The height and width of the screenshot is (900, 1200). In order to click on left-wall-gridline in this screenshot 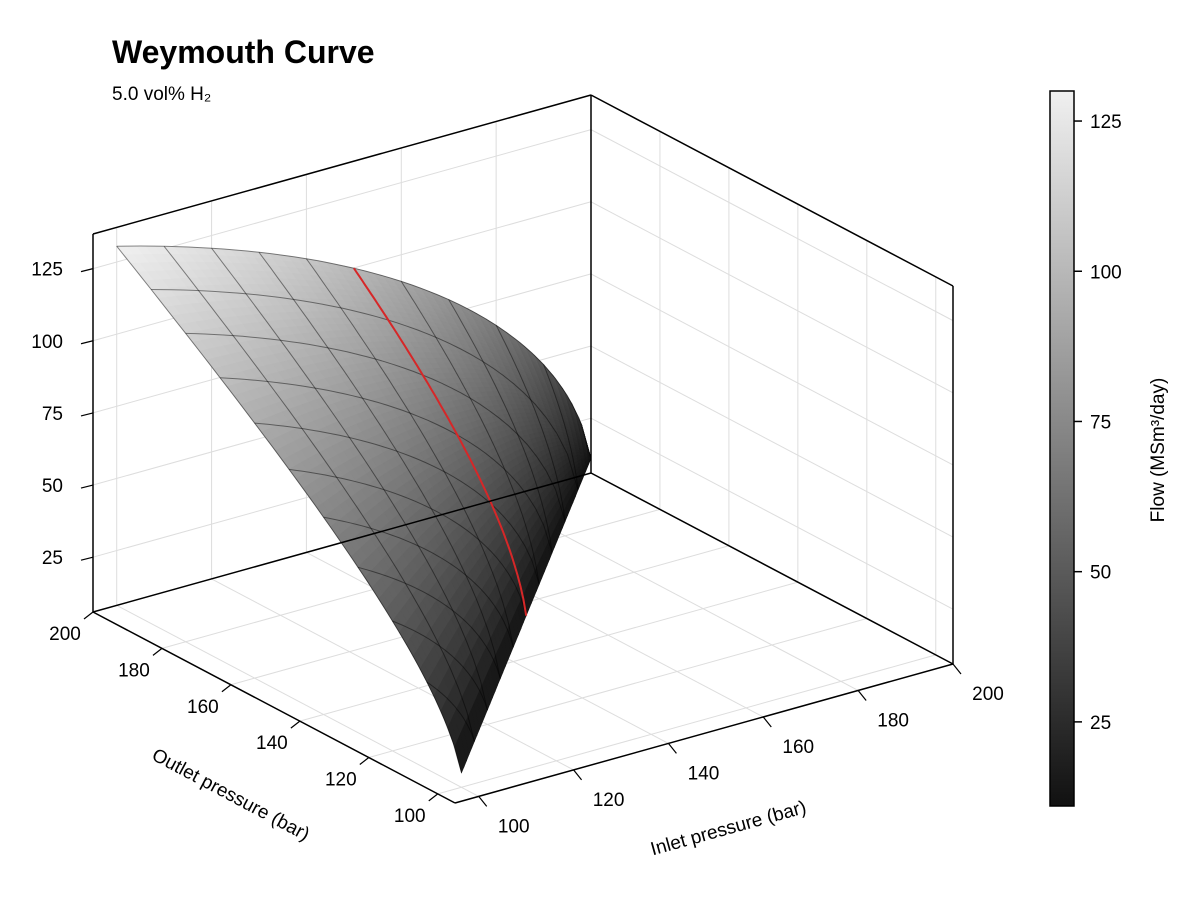, I will do `click(342, 199)`.